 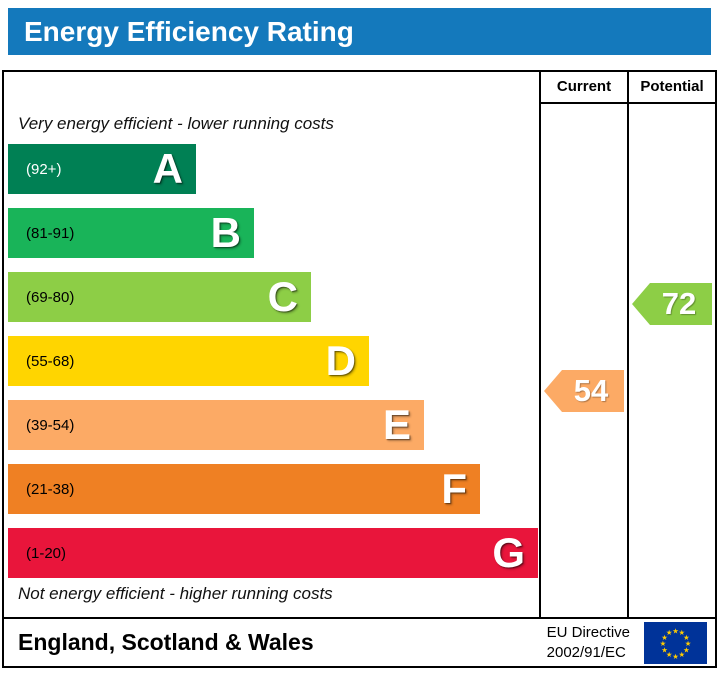 I want to click on band-row-g: (1-20) G, so click(x=273, y=553).